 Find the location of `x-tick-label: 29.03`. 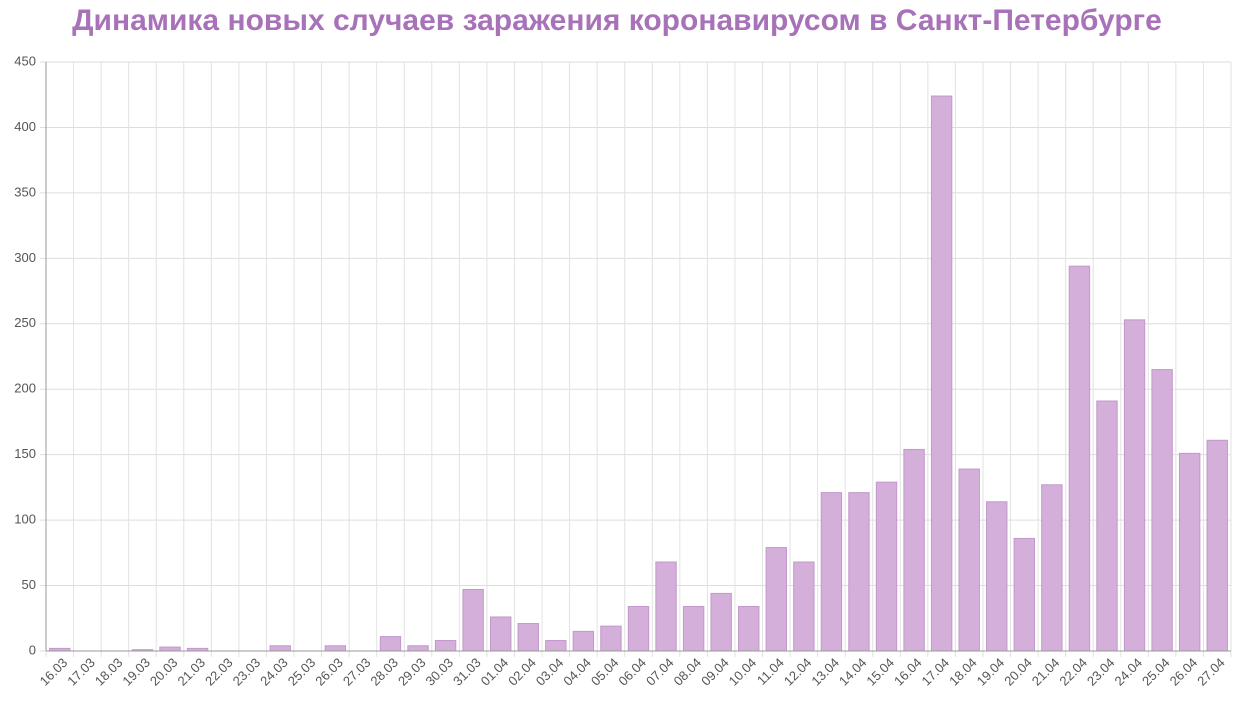

x-tick-label: 29.03 is located at coordinates (412, 672).